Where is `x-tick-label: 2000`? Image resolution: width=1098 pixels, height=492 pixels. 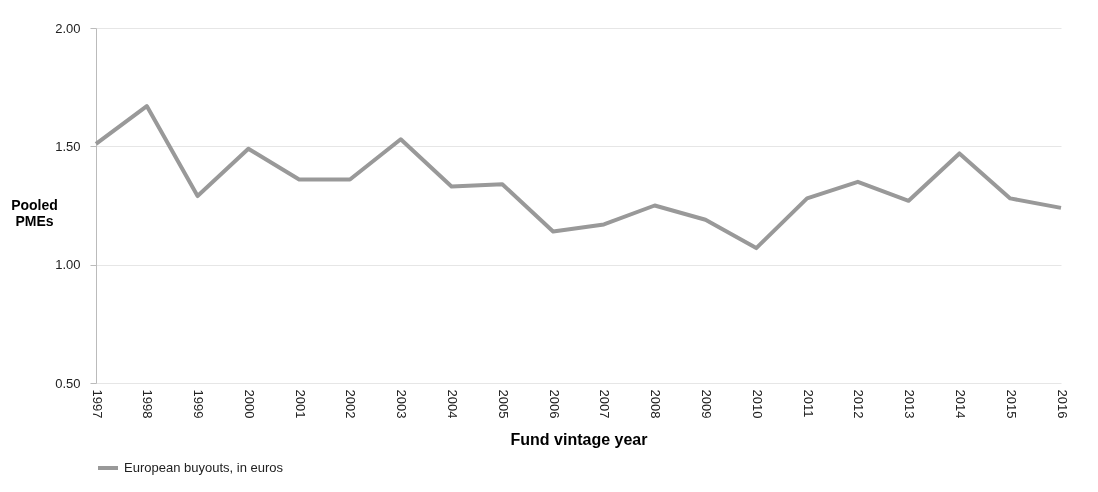 x-tick-label: 2000 is located at coordinates (249, 404).